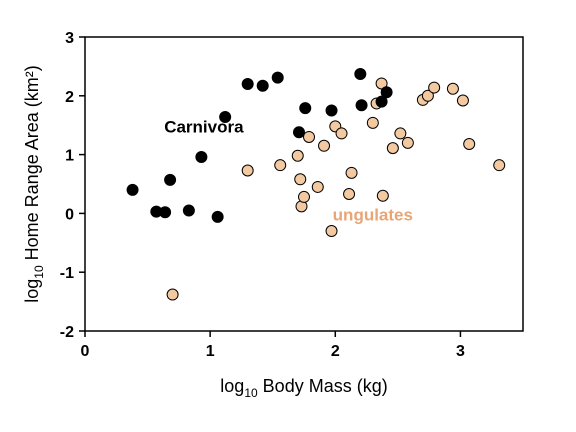 The height and width of the screenshot is (432, 576). I want to click on y-tick-label: 1, so click(69, 156).